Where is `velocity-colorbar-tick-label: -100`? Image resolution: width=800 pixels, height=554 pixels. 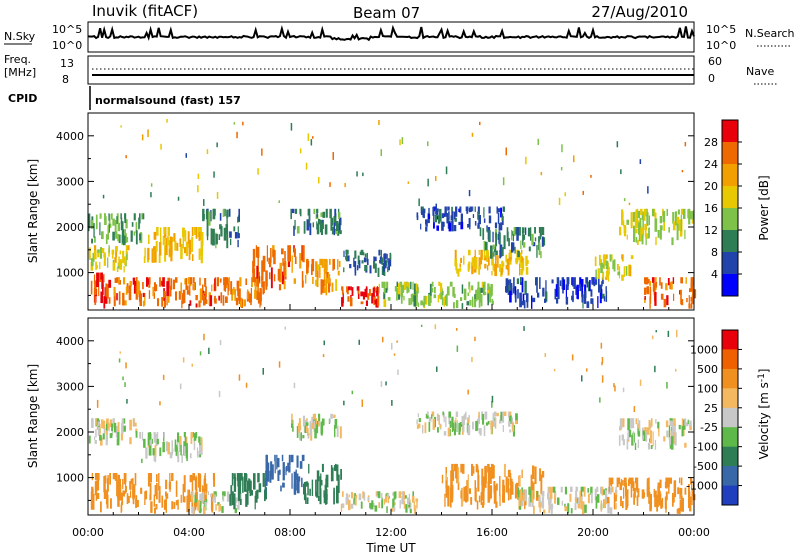 velocity-colorbar-tick-label: -100 is located at coordinates (705, 447).